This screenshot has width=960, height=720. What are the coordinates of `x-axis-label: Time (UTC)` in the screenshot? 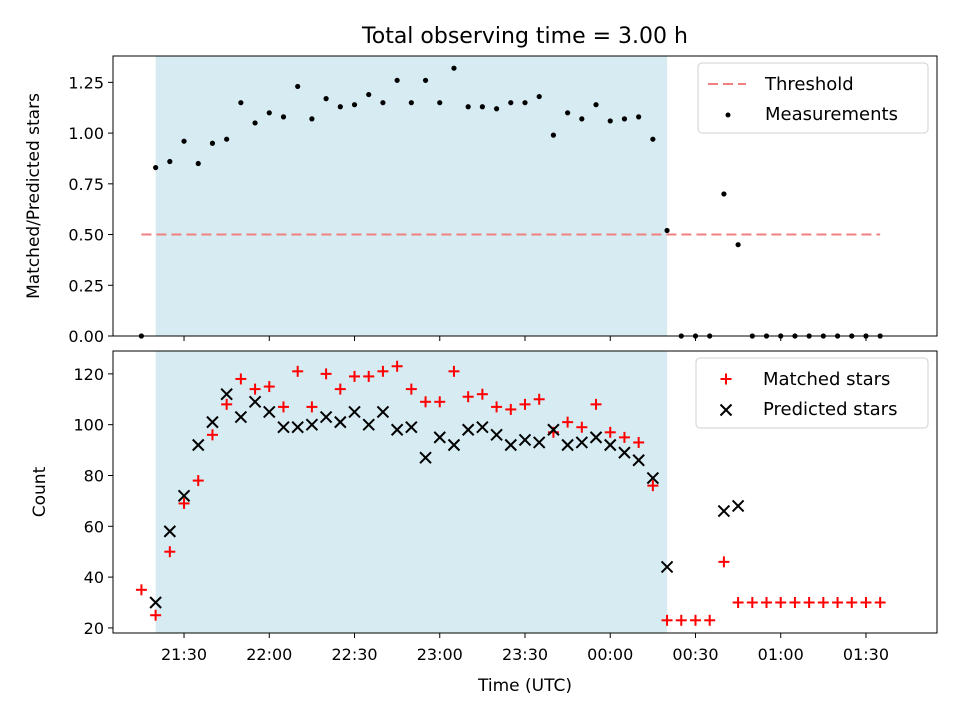 It's located at (524, 686).